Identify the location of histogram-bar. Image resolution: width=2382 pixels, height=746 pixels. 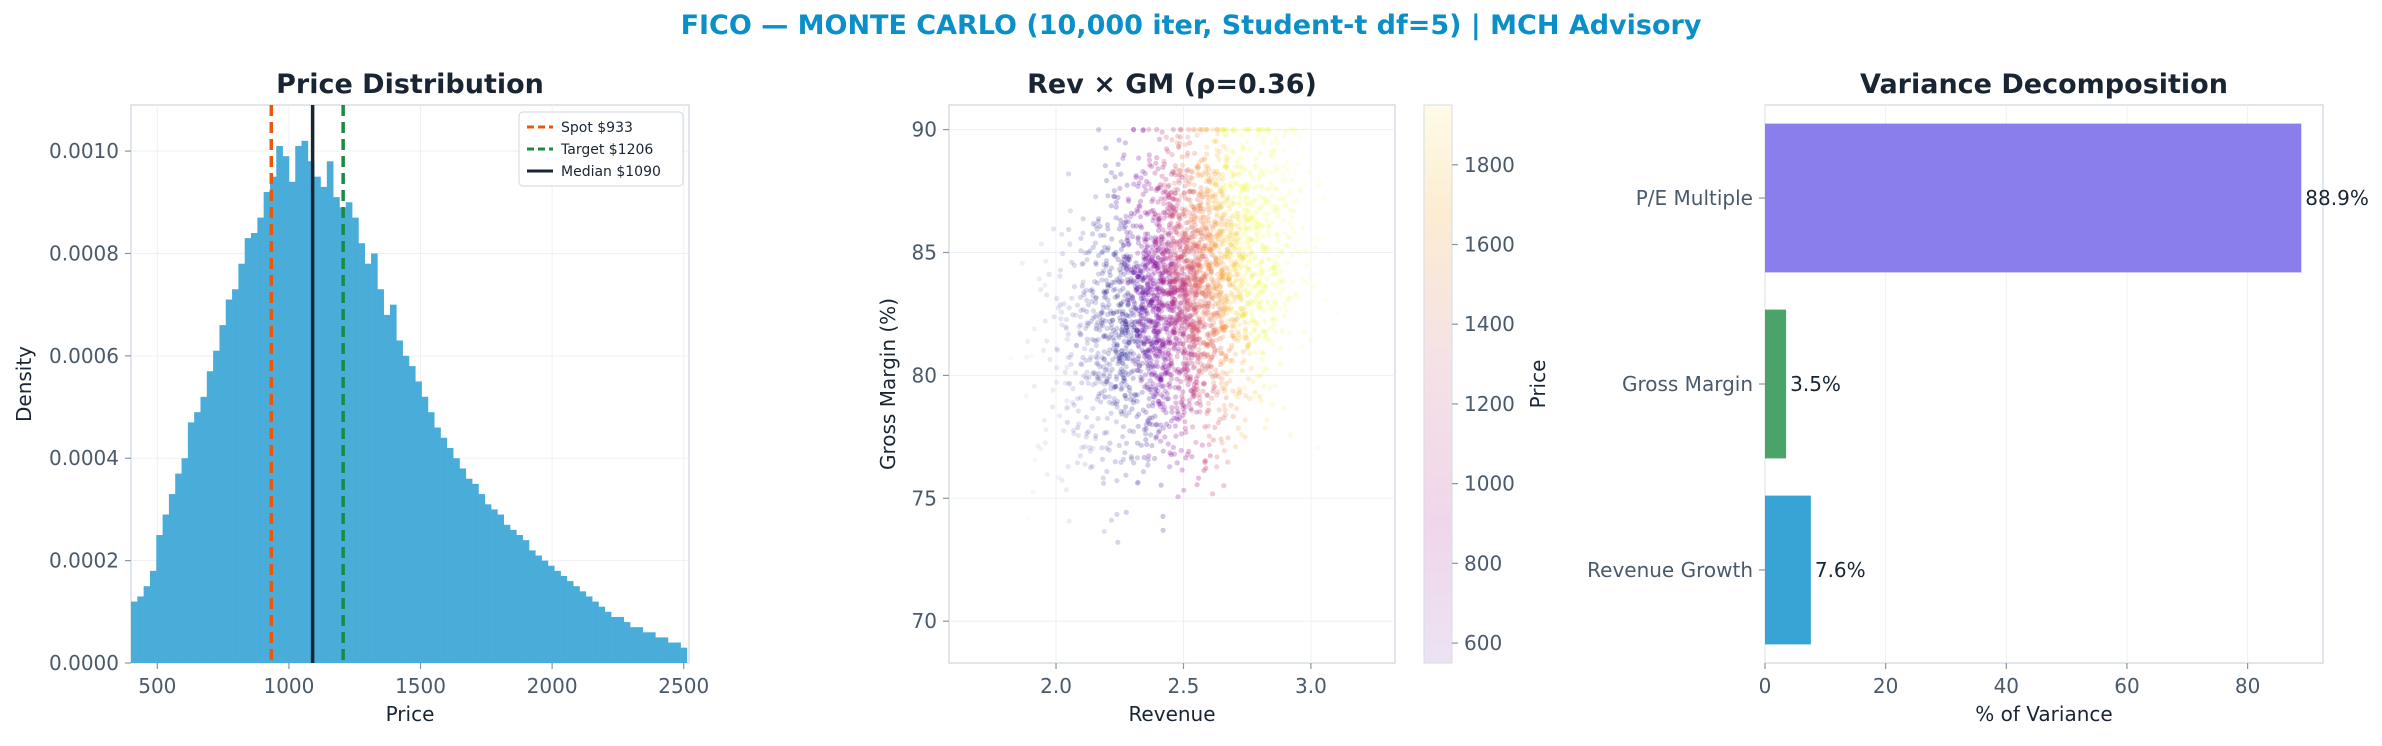
(172, 578).